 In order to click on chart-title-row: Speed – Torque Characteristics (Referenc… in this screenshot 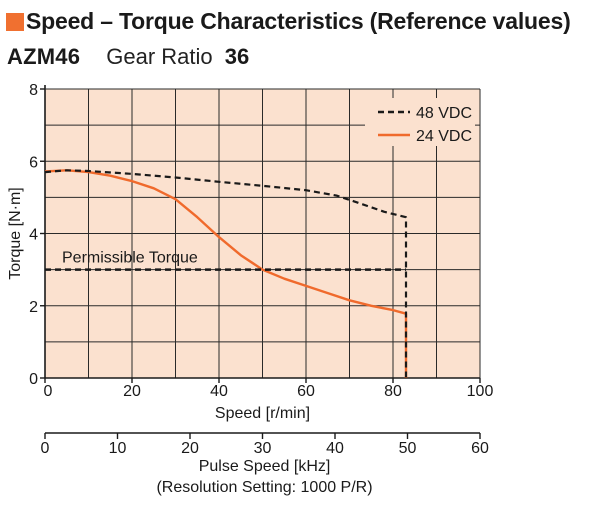, I will do `click(288, 21)`.